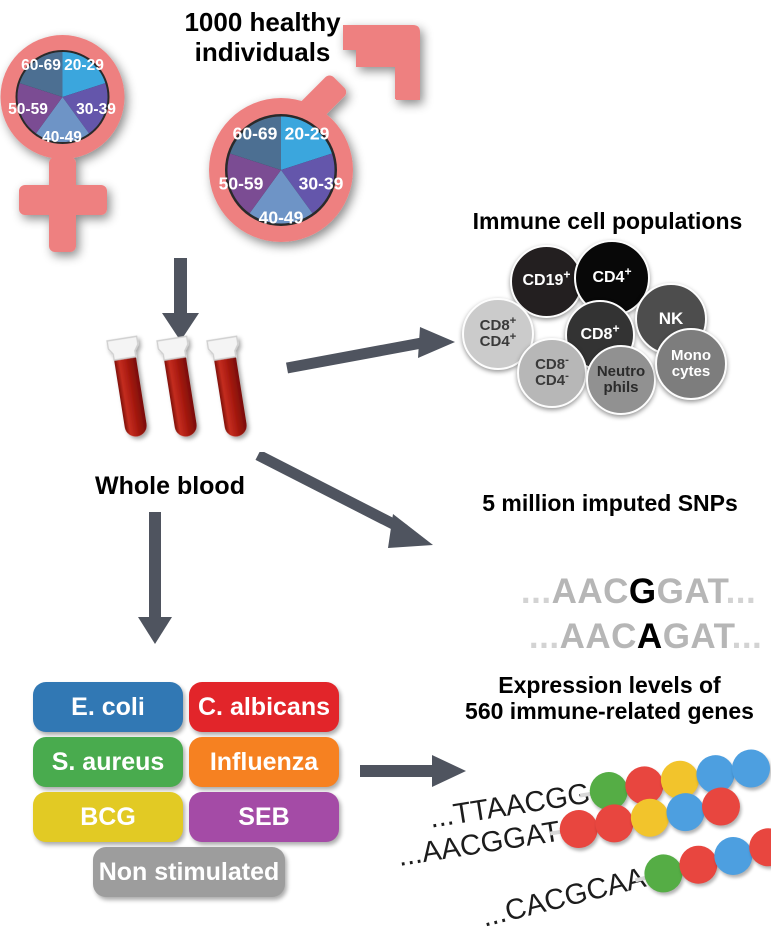  I want to click on arrow-down-cohort-to-blood, so click(180, 301).